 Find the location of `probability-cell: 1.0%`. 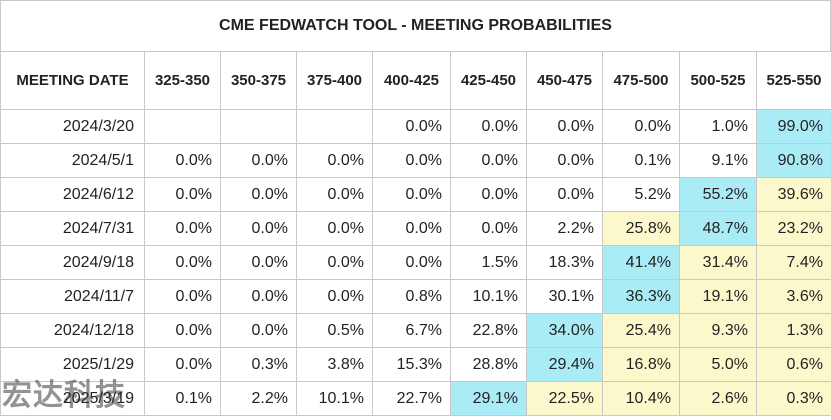

probability-cell: 1.0% is located at coordinates (718, 126).